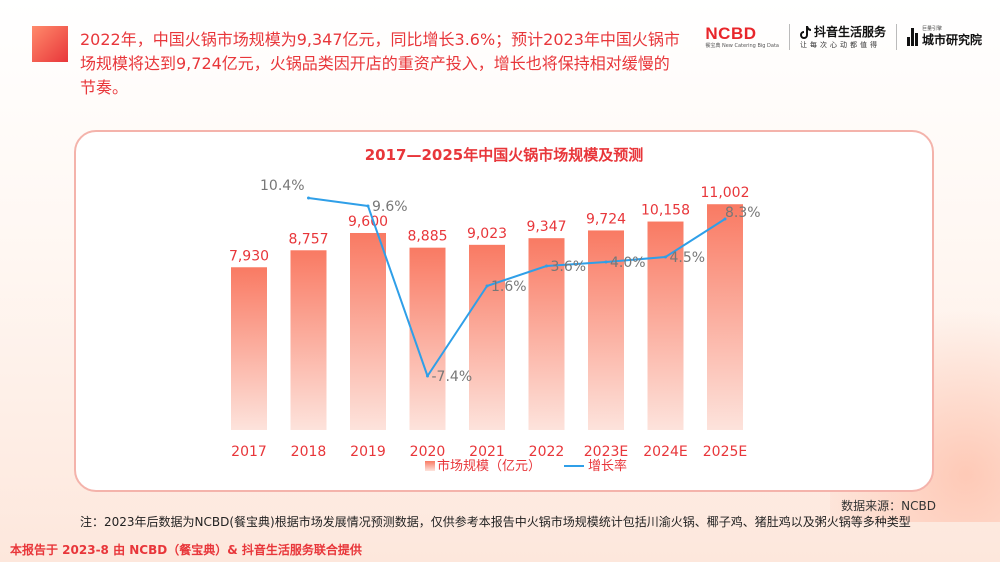  What do you see at coordinates (249, 256) in the screenshot?
I see `bar-value-label: 7,930` at bounding box center [249, 256].